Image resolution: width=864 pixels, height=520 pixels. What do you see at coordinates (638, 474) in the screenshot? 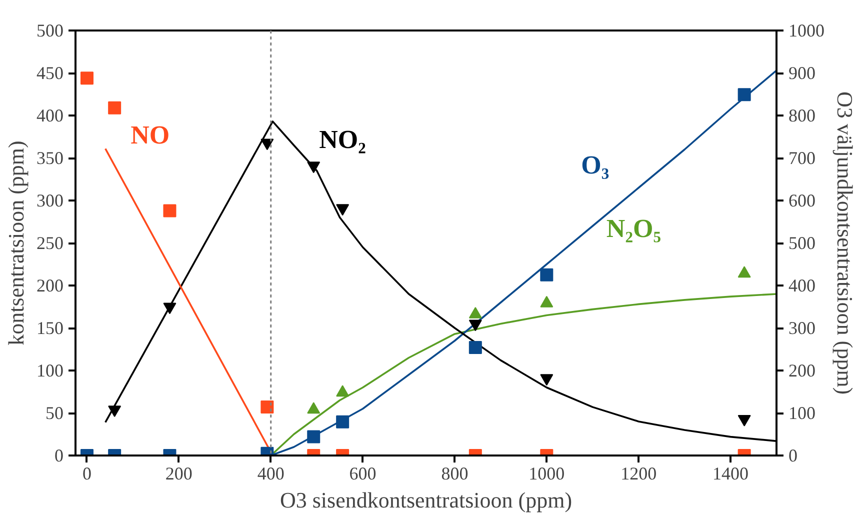
I see `x-tick-label: 1200` at bounding box center [638, 474].